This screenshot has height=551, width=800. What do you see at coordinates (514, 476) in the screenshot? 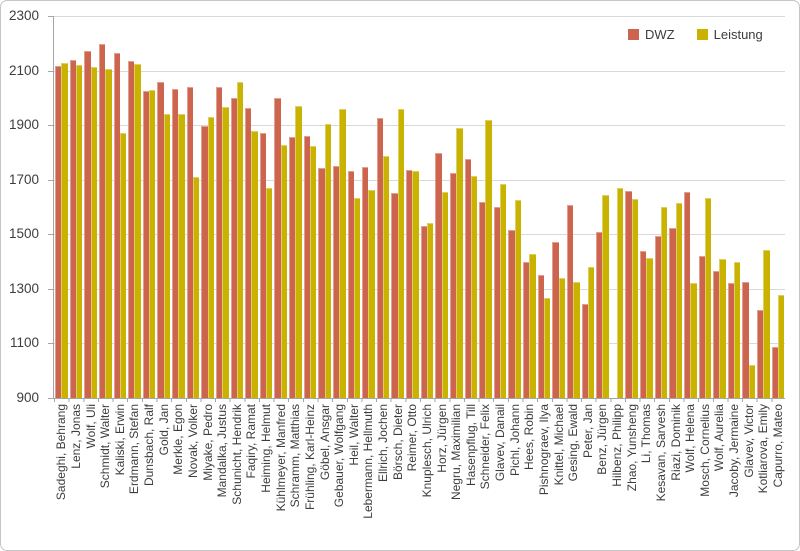
I see `x-label-cell: Pichl, Johann` at bounding box center [514, 476].